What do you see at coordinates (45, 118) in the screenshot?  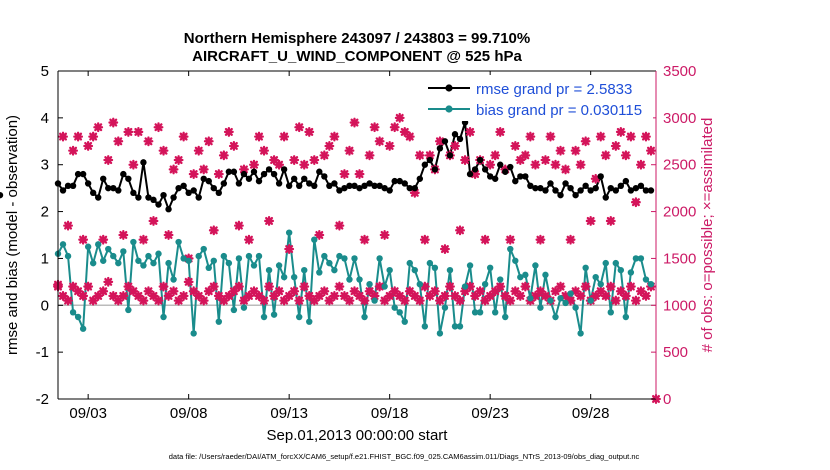 I see `left-y-tick-label: 4` at bounding box center [45, 118].